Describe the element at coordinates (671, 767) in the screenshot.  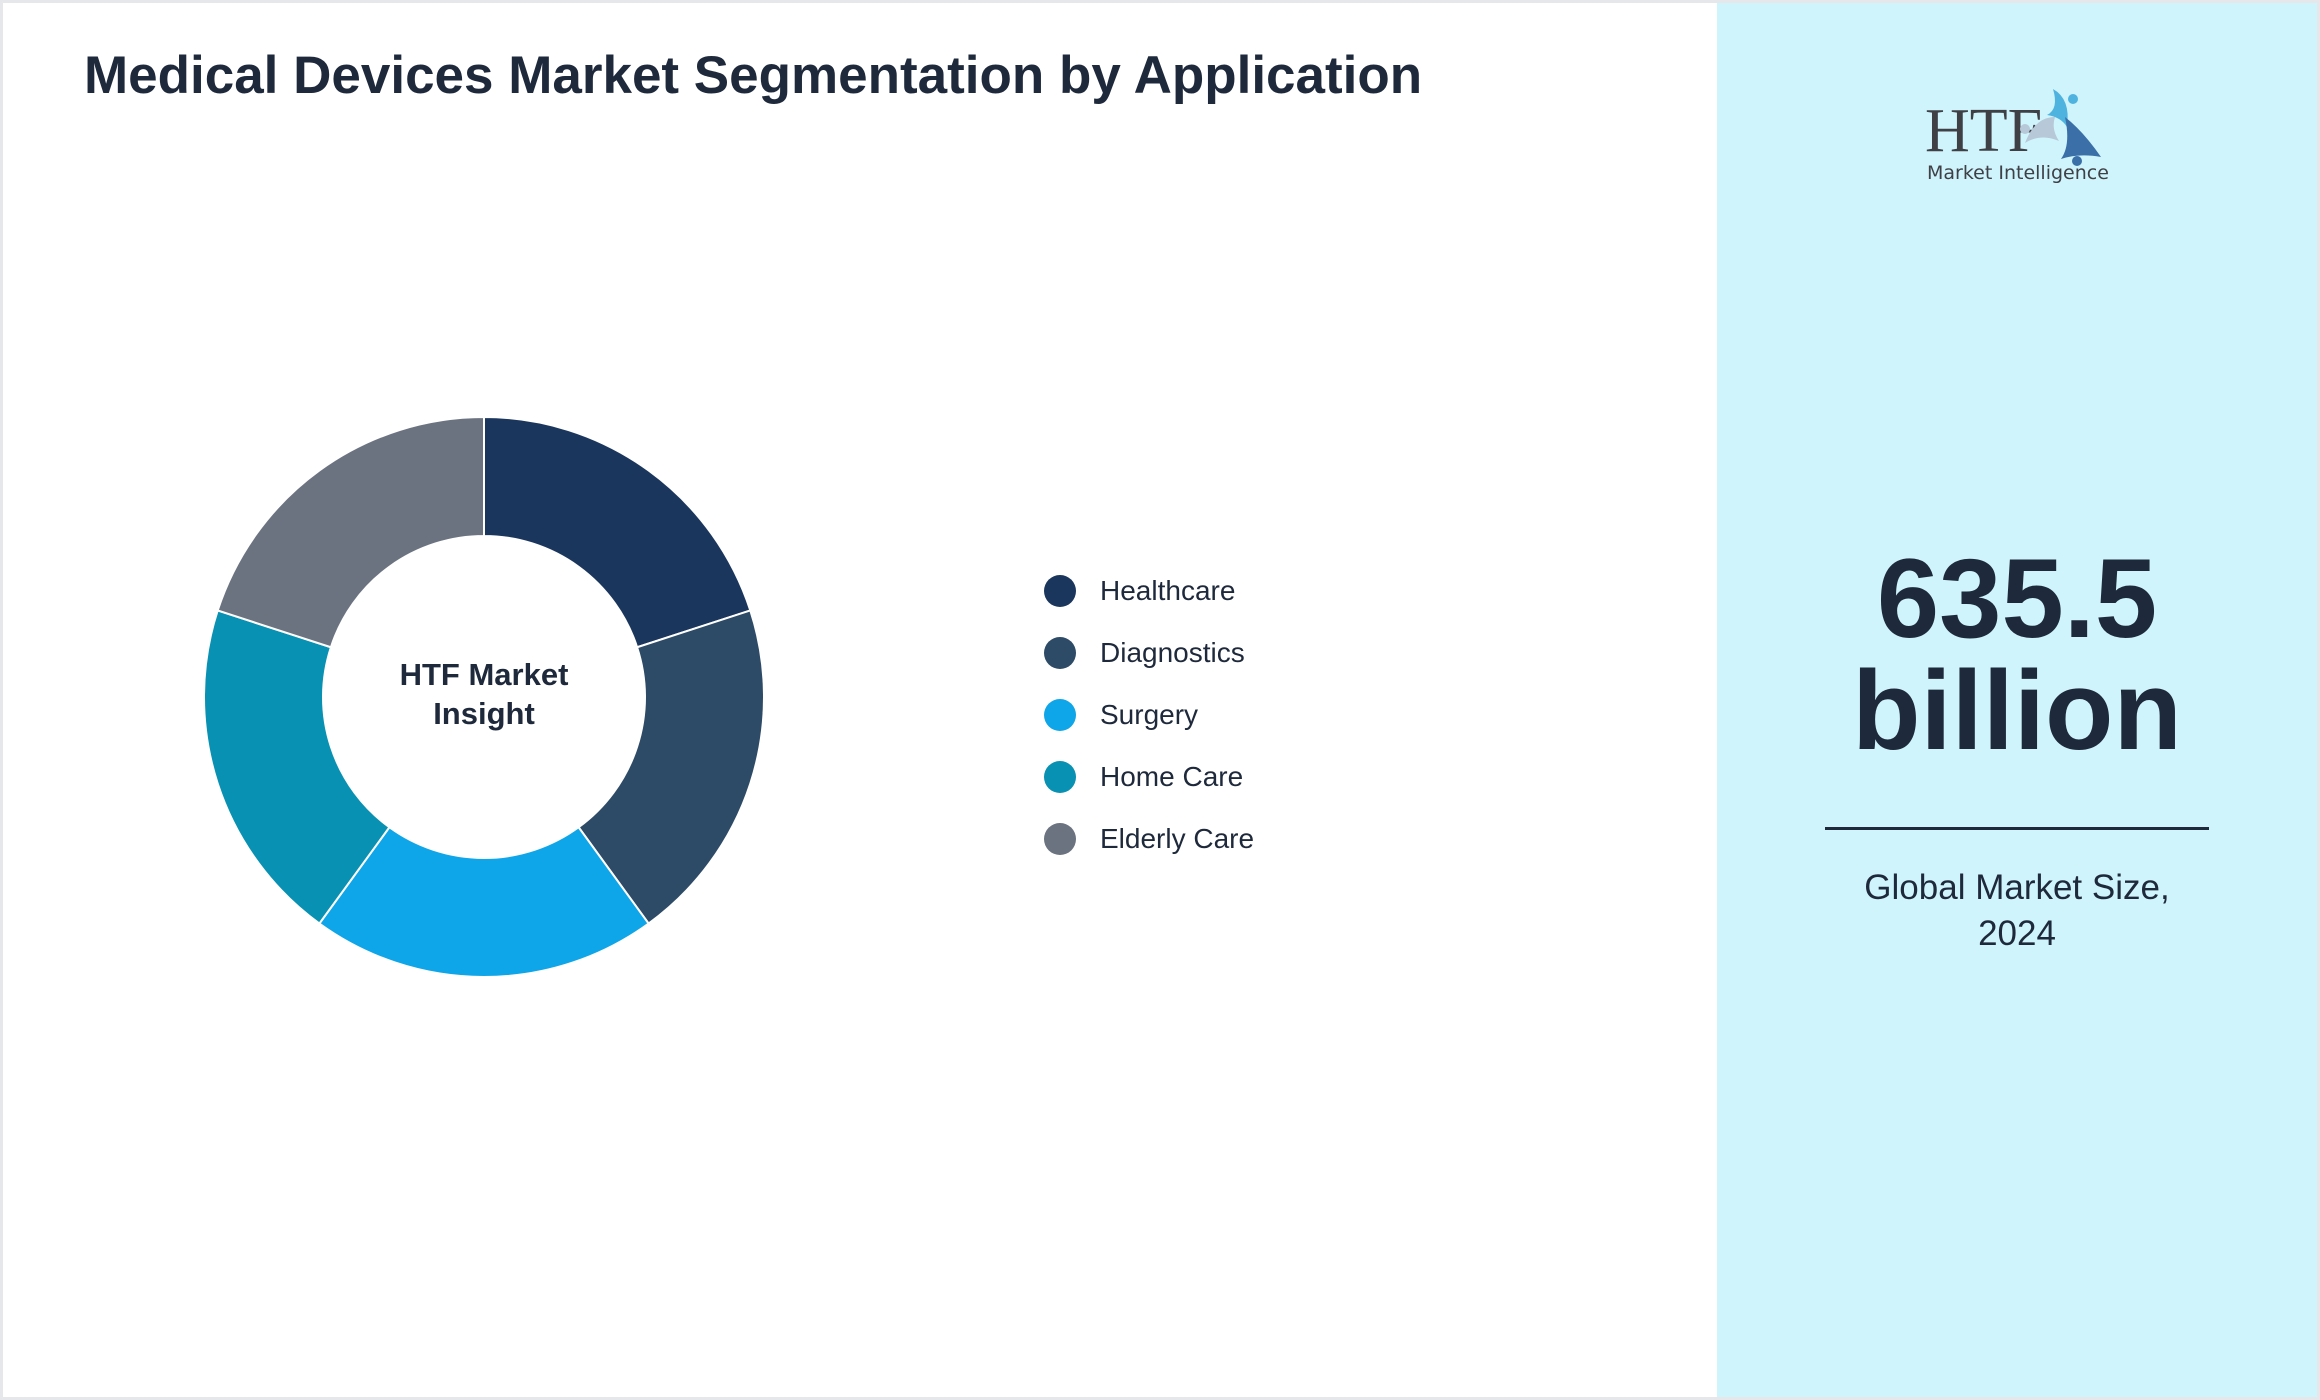
I see `donut-slice-diagnostics` at that location.